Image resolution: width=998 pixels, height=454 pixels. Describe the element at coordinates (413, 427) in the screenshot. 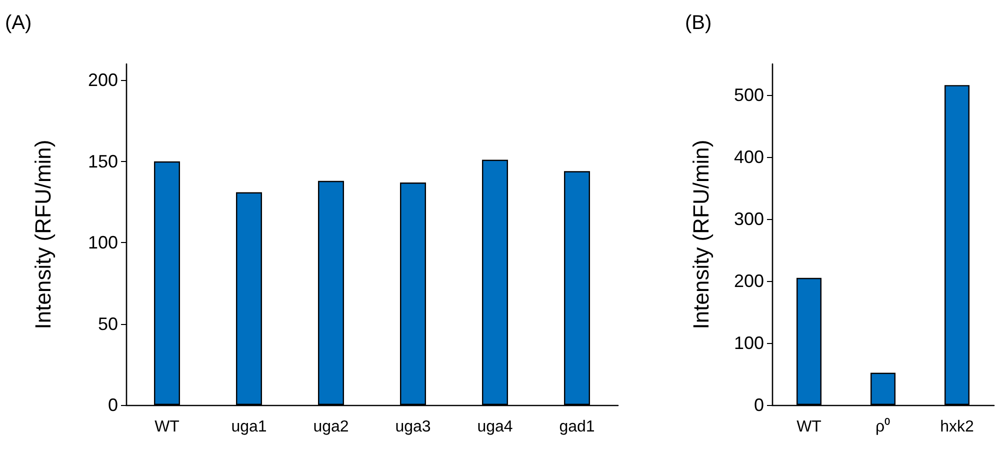

I see `x-tick-label: uga3` at that location.